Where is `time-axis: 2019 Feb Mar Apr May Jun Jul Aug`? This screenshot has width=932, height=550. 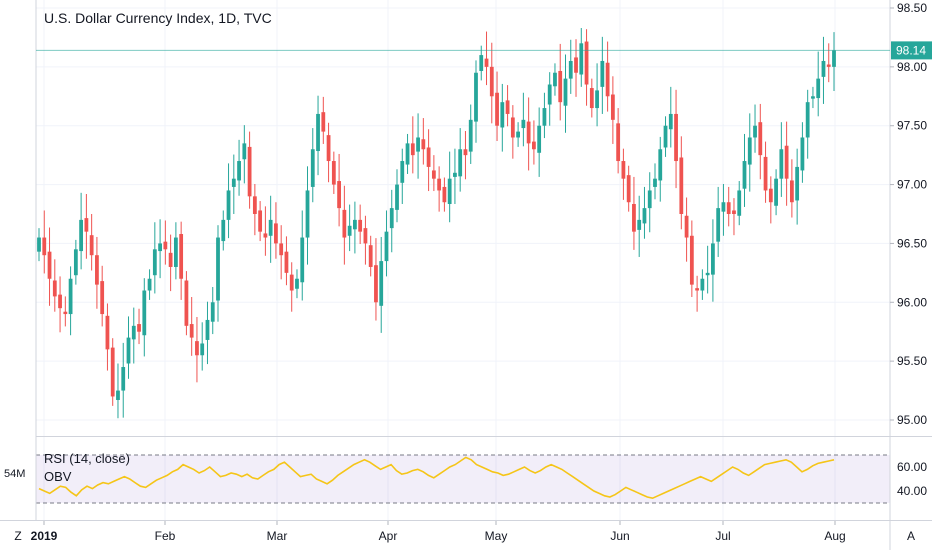
time-axis: 2019 Feb Mar Apr May Jun Jul Aug is located at coordinates (466, 535).